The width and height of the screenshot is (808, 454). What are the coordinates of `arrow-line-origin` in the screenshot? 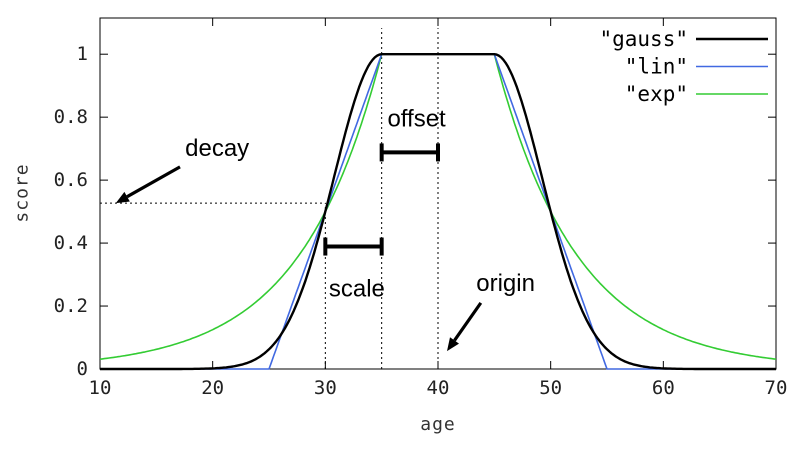 It's located at (468, 321).